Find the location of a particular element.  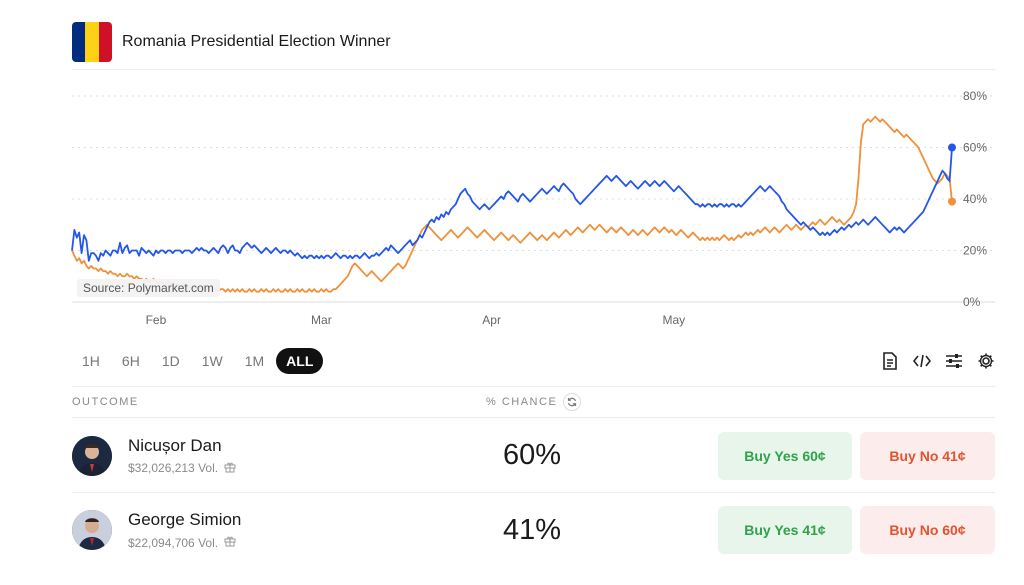

refresh-icon is located at coordinates (572, 402).